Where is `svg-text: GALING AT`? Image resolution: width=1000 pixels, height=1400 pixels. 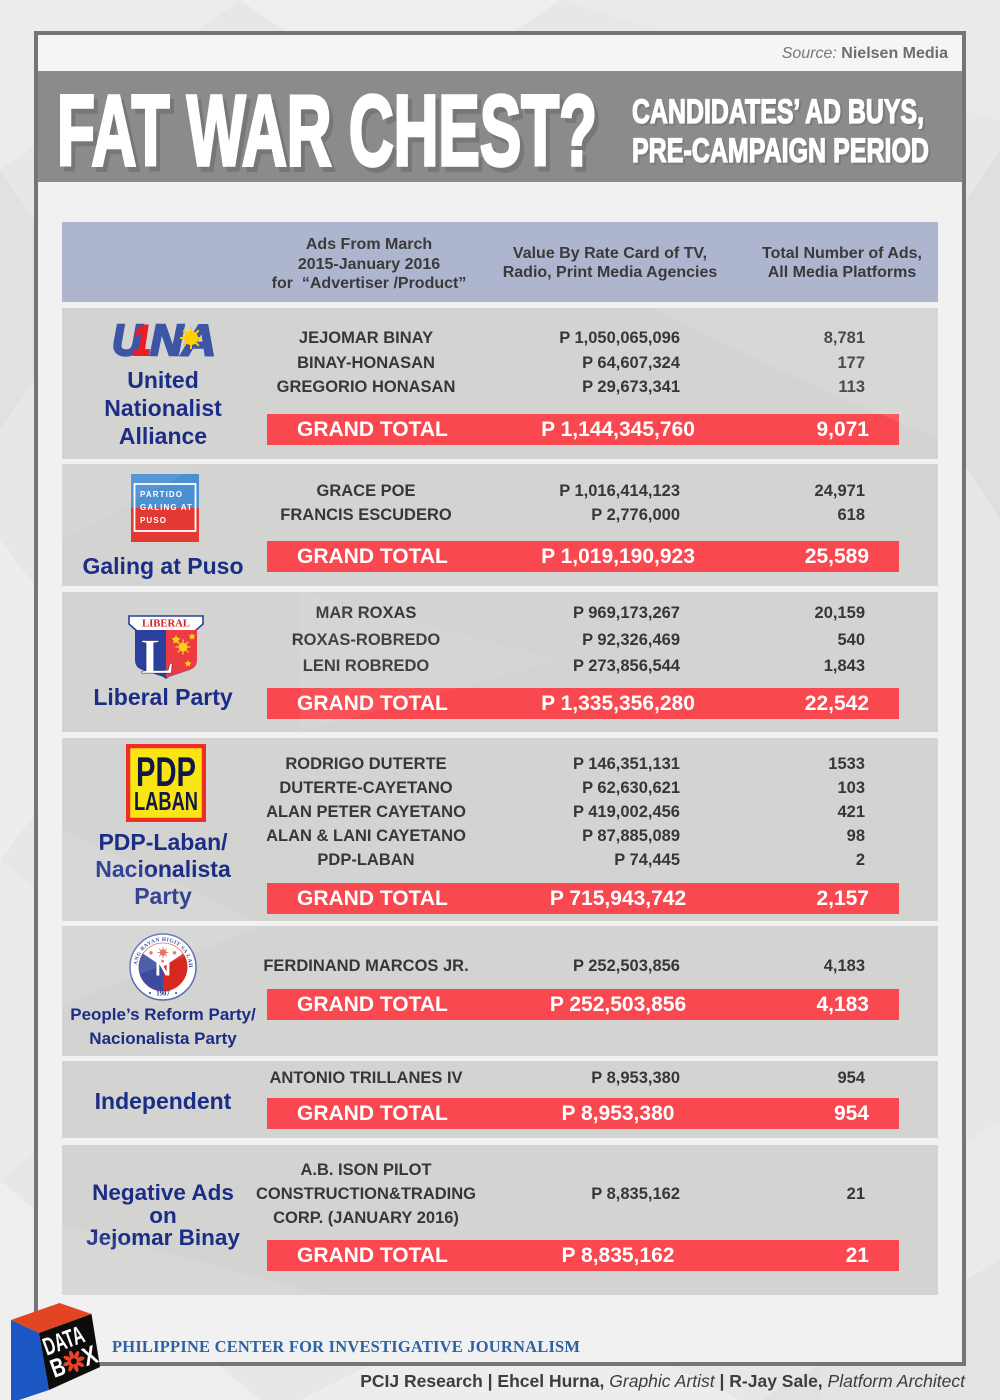
svg-text: GALING AT is located at coordinates (166, 507).